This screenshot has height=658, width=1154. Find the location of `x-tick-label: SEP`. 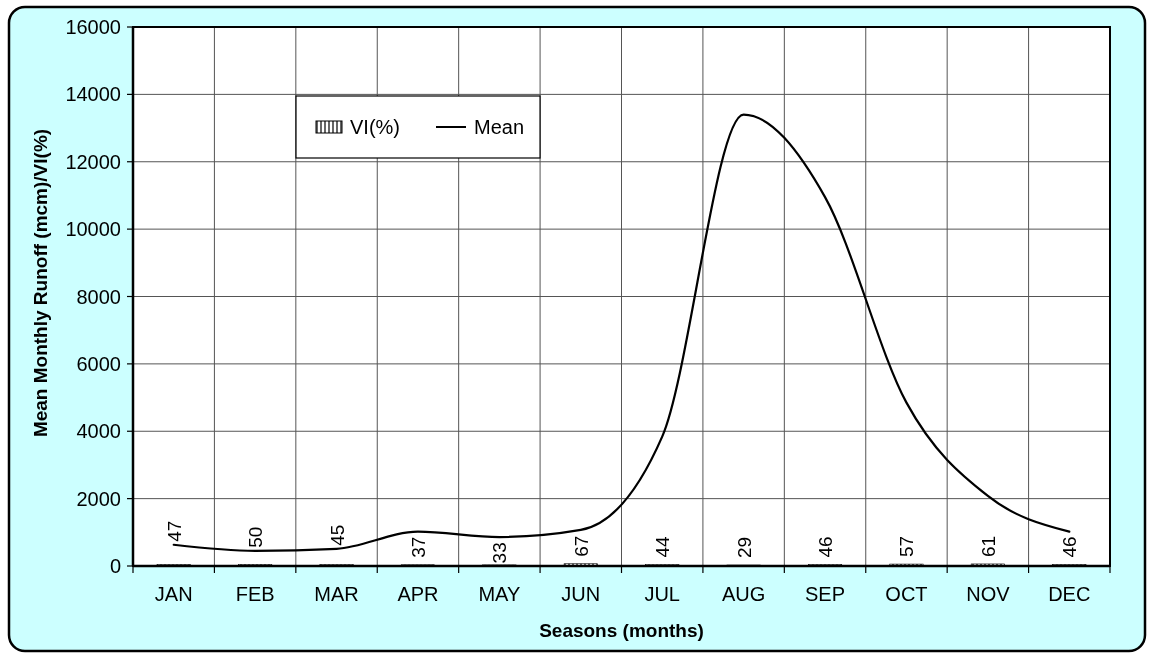

x-tick-label: SEP is located at coordinates (825, 594).